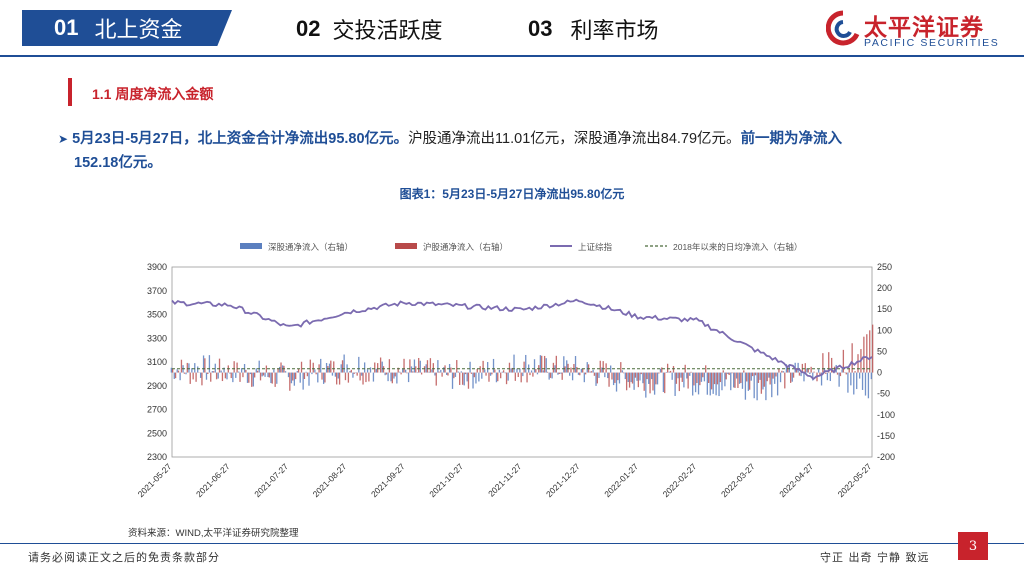 This screenshot has height=576, width=1024. I want to click on logo-english-name: PACIFIC SECURITIES, so click(932, 43).